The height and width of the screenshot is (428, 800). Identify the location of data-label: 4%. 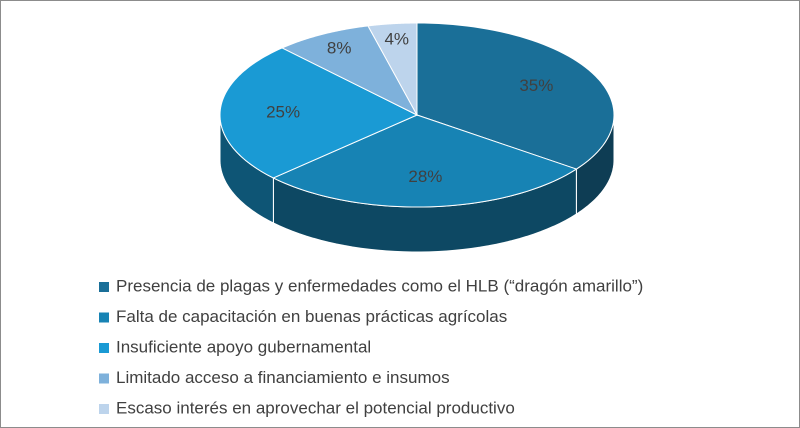
(396, 39).